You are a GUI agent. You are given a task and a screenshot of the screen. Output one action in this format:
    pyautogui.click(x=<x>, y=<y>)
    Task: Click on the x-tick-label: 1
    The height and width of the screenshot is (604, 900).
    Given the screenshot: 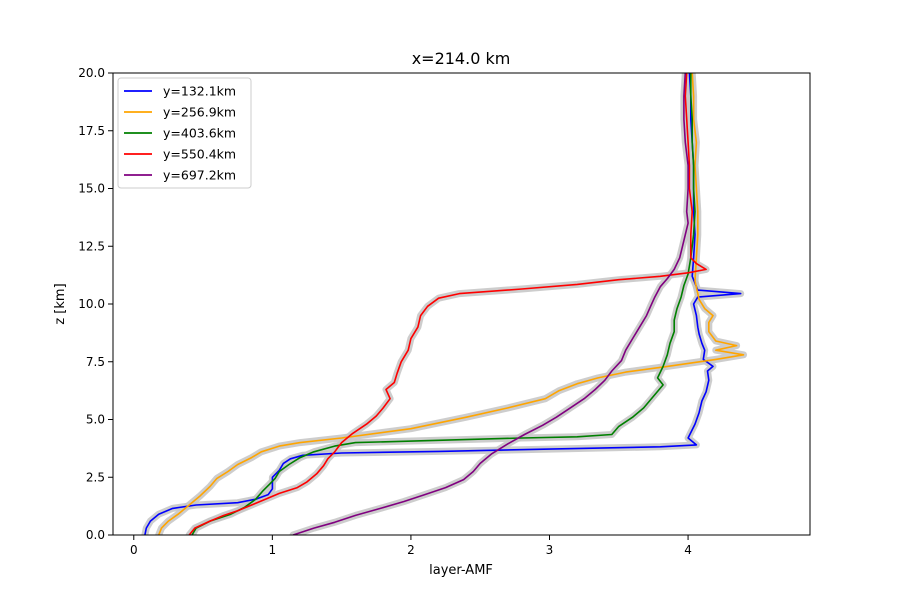 What is the action you would take?
    pyautogui.click(x=273, y=550)
    